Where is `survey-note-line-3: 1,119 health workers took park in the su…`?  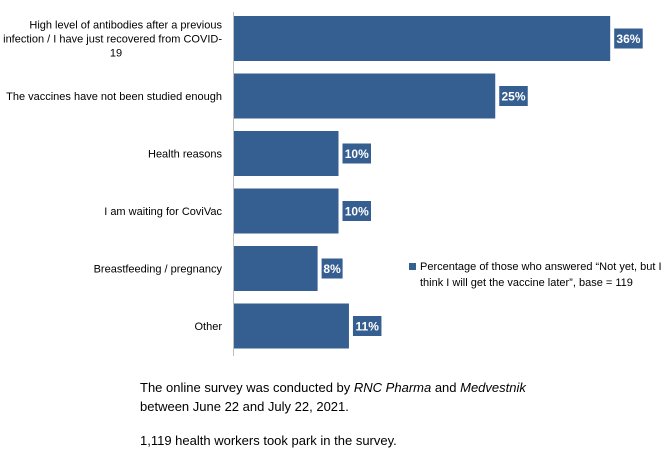 survey-note-line-3: 1,119 health workers took park in the su… is located at coordinates (268, 440).